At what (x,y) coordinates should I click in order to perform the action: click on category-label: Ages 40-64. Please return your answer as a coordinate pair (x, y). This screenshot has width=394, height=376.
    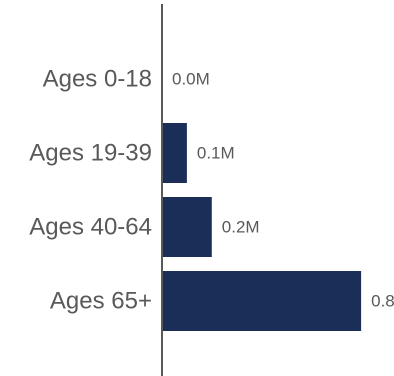
    Looking at the image, I should click on (90, 227).